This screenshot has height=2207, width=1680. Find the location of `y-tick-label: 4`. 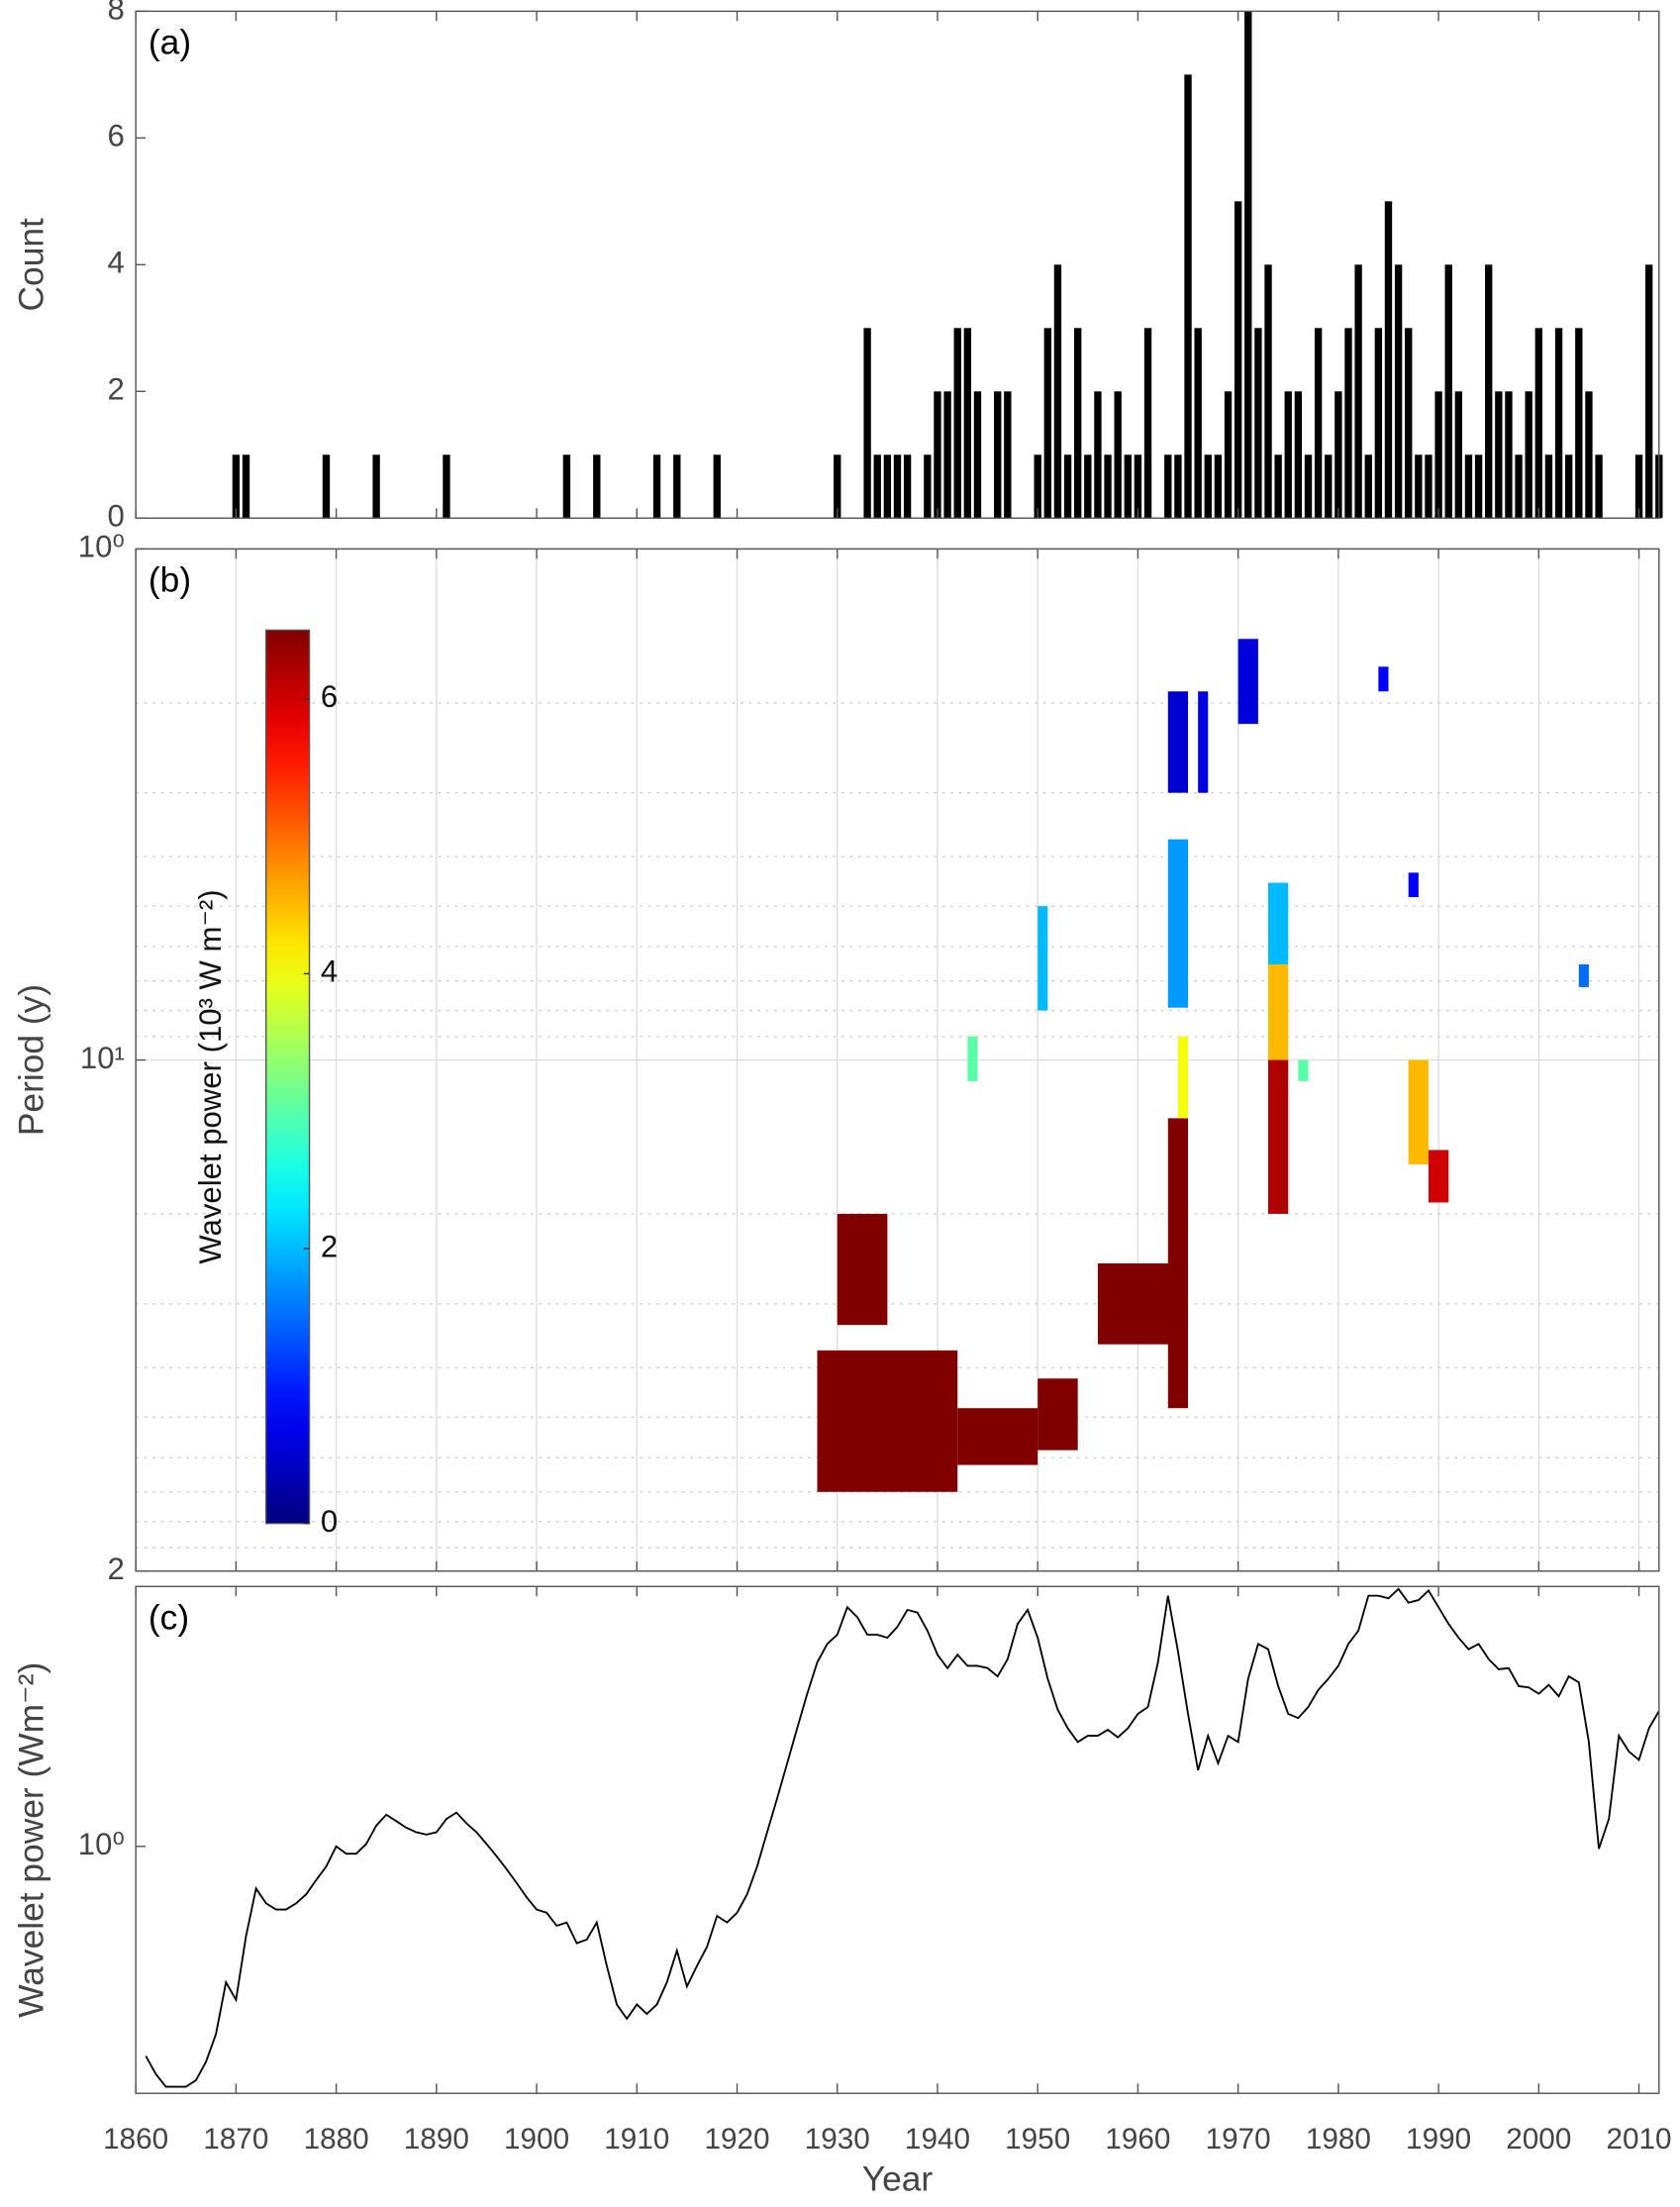

y-tick-label: 4 is located at coordinates (116, 263).